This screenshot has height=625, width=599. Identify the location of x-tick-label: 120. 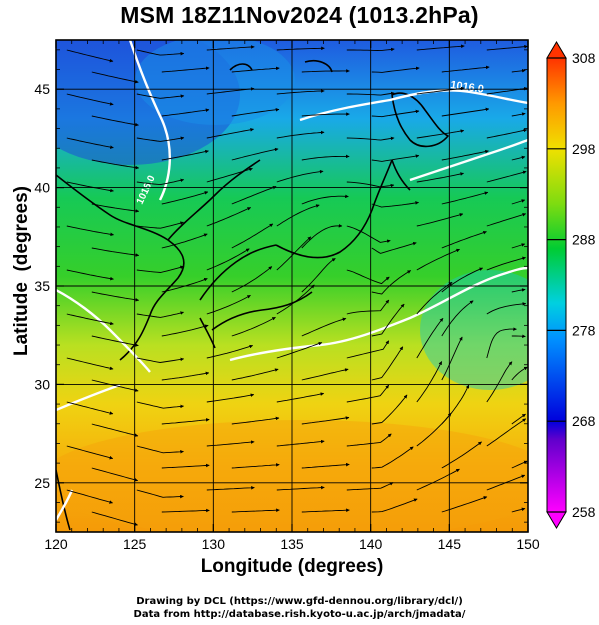
(56, 544).